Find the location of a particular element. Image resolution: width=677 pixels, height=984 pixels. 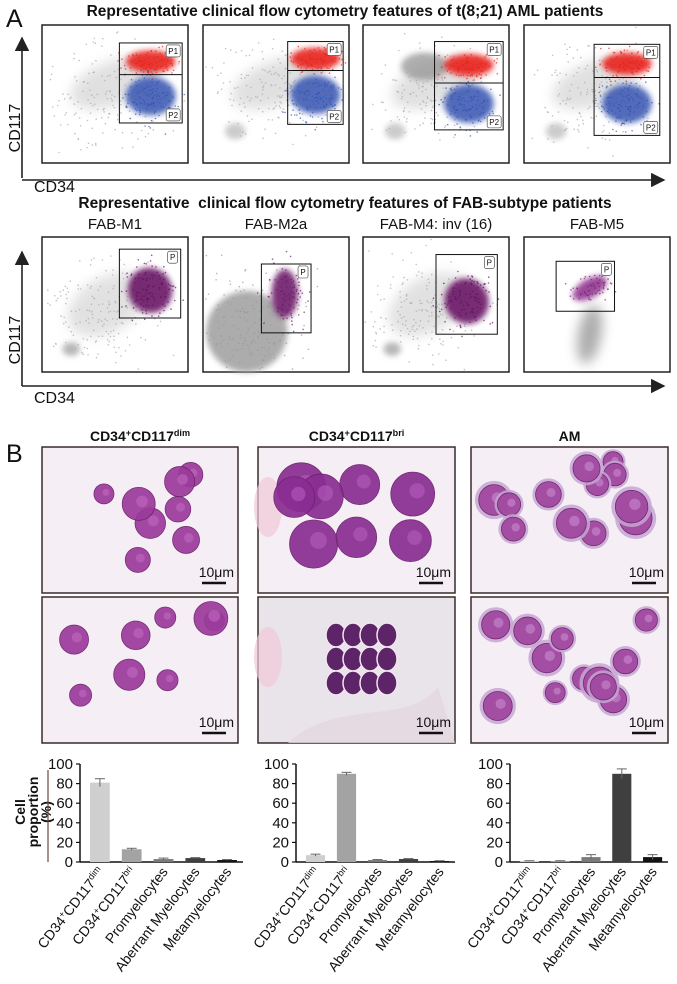

bar is located at coordinates (315, 858).